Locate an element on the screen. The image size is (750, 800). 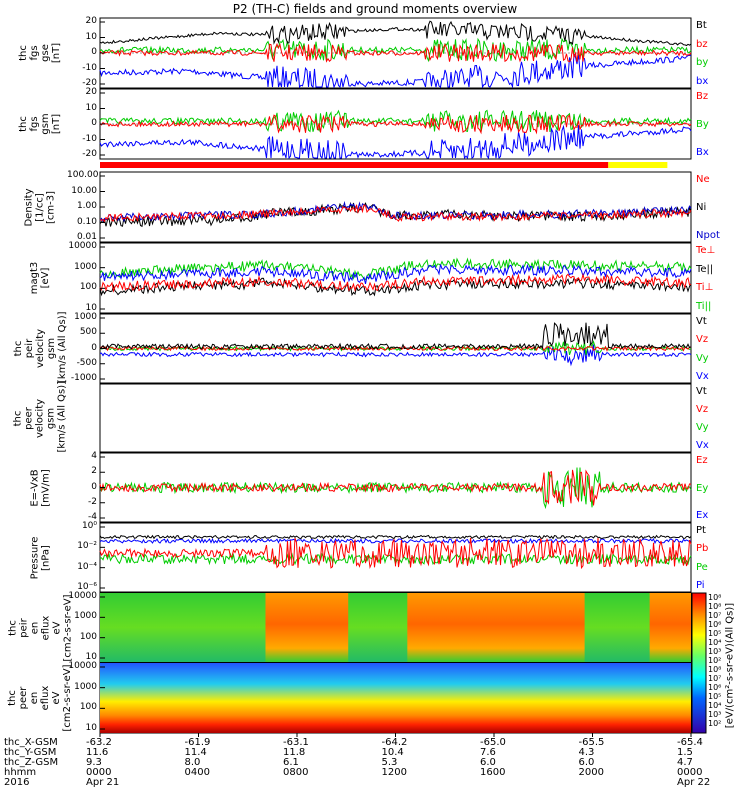
ylabel-line: [cm-3] is located at coordinates (51, 207).